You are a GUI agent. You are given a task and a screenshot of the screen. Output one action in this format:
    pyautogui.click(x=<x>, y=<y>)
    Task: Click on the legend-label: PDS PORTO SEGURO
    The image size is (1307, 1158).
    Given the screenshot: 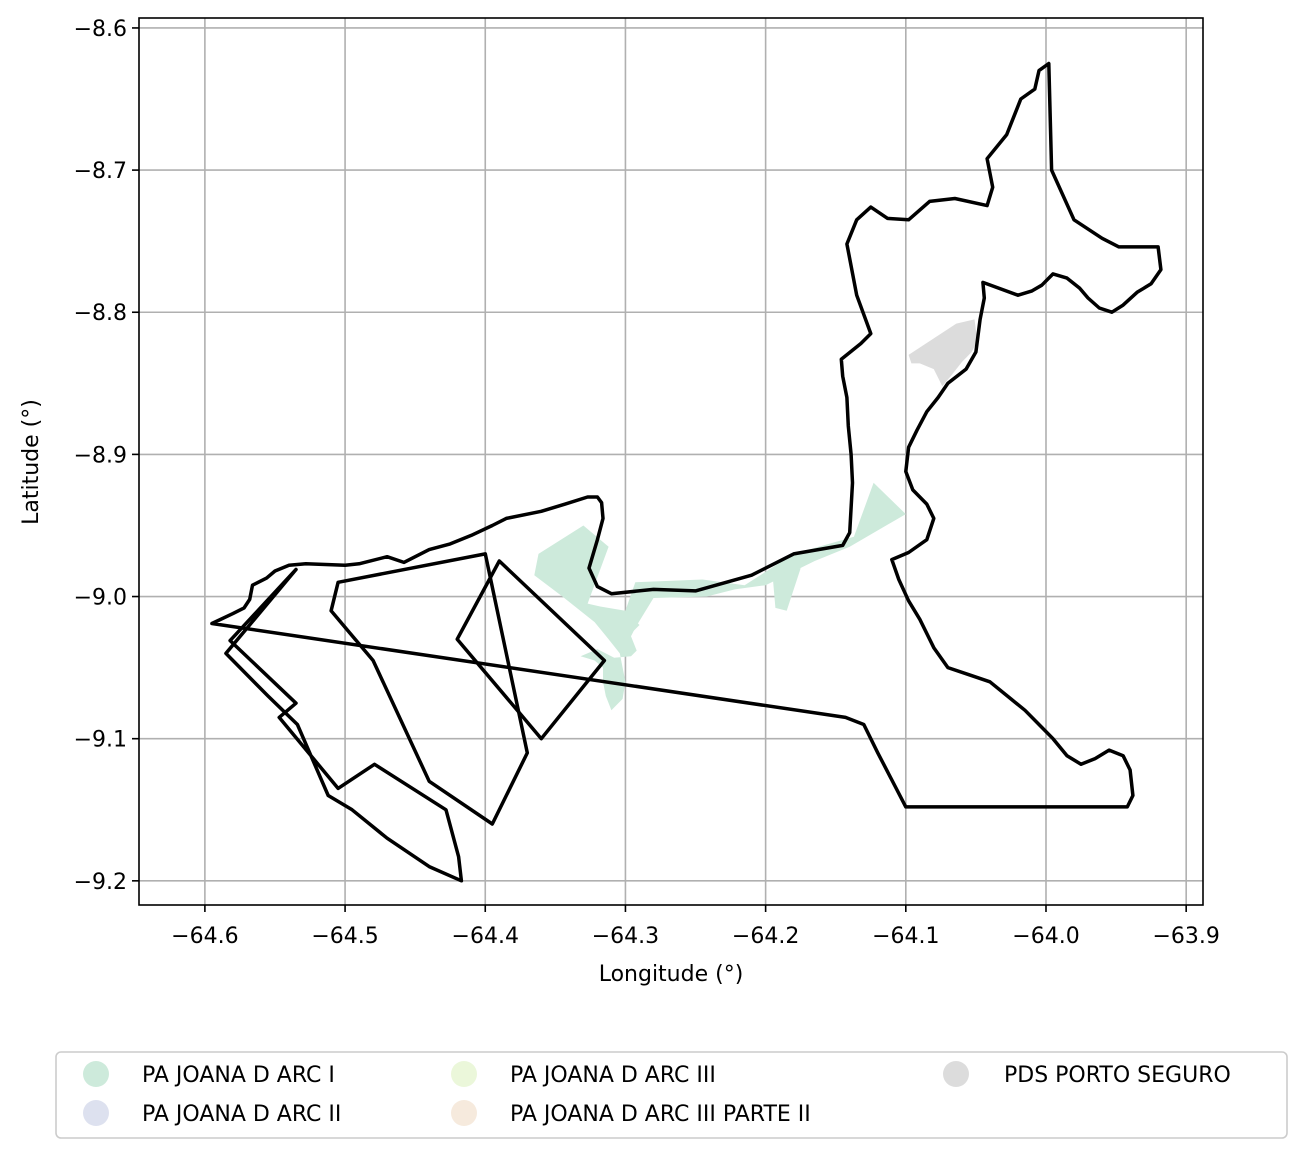 What is the action you would take?
    pyautogui.click(x=1117, y=1075)
    